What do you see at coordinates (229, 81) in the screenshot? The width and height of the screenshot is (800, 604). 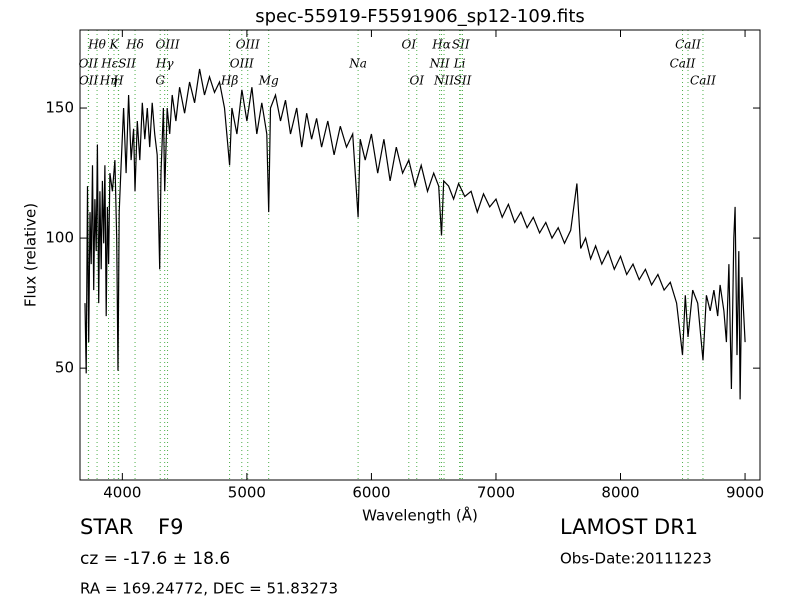 I see `spectral-line-label: Hβ` at bounding box center [229, 81].